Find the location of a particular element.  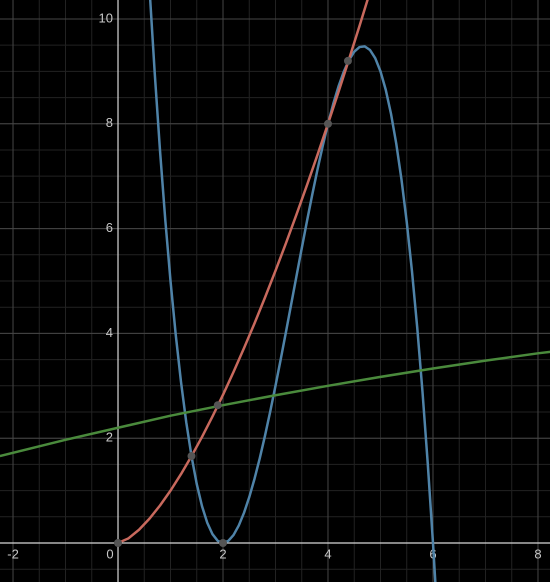

y-tick-label: 8 is located at coordinates (109, 122).